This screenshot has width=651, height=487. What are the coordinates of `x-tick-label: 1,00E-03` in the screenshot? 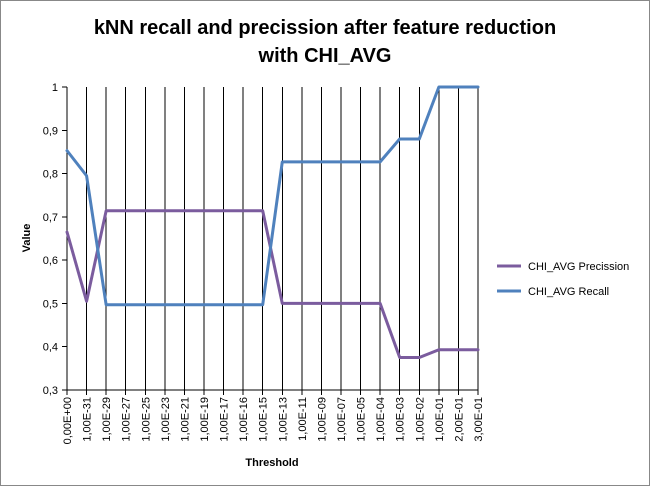 It's located at (401, 419).